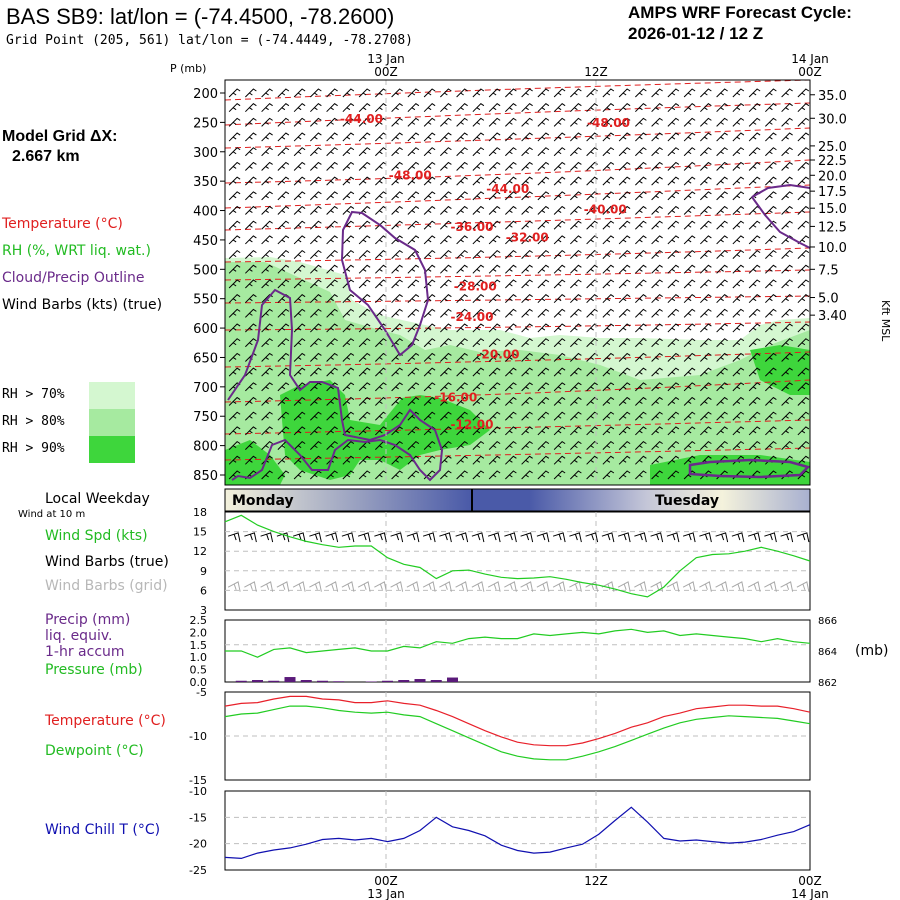 This screenshot has width=900, height=900. I want to click on y-tick-label: 15, so click(200, 532).